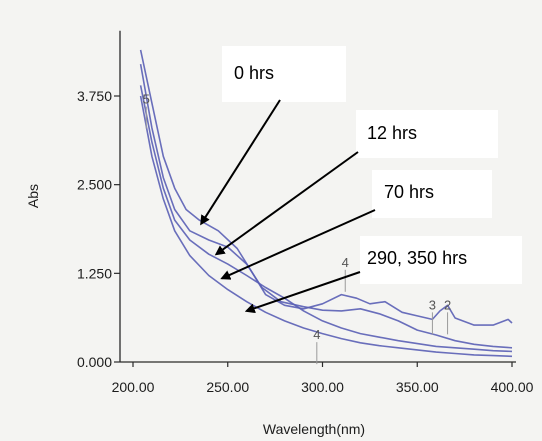  What do you see at coordinates (512, 387) in the screenshot?
I see `x-tick-label: 400.00` at bounding box center [512, 387].